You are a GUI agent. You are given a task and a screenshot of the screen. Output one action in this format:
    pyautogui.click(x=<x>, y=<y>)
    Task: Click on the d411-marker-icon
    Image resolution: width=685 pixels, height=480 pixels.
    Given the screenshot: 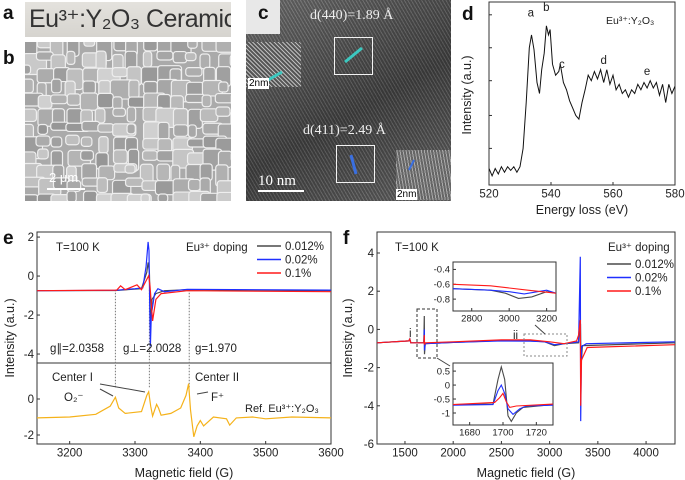 What is the action you would take?
    pyautogui.click(x=353, y=164)
    